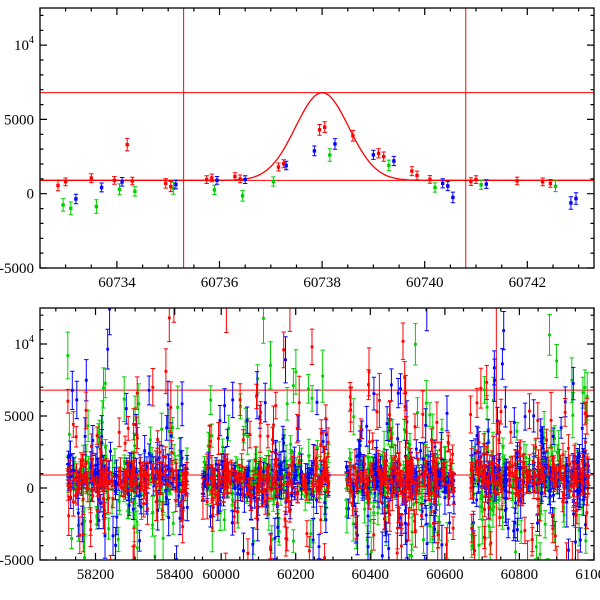 Image resolution: width=600 pixels, height=600 pixels. I want to click on tick-label: 60400, so click(371, 575).